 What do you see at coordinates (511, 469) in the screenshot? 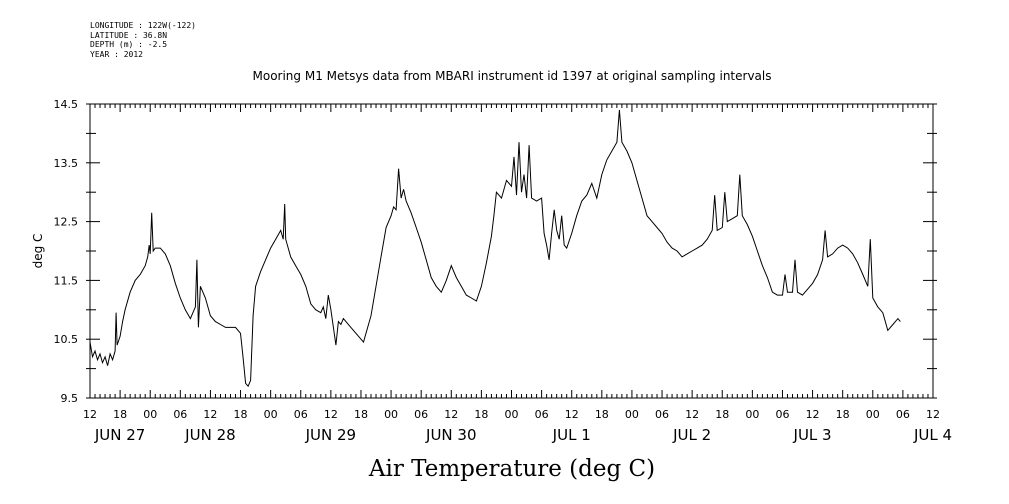
I see `x-axis-title: Air Temperature (deg C)` at bounding box center [511, 469].